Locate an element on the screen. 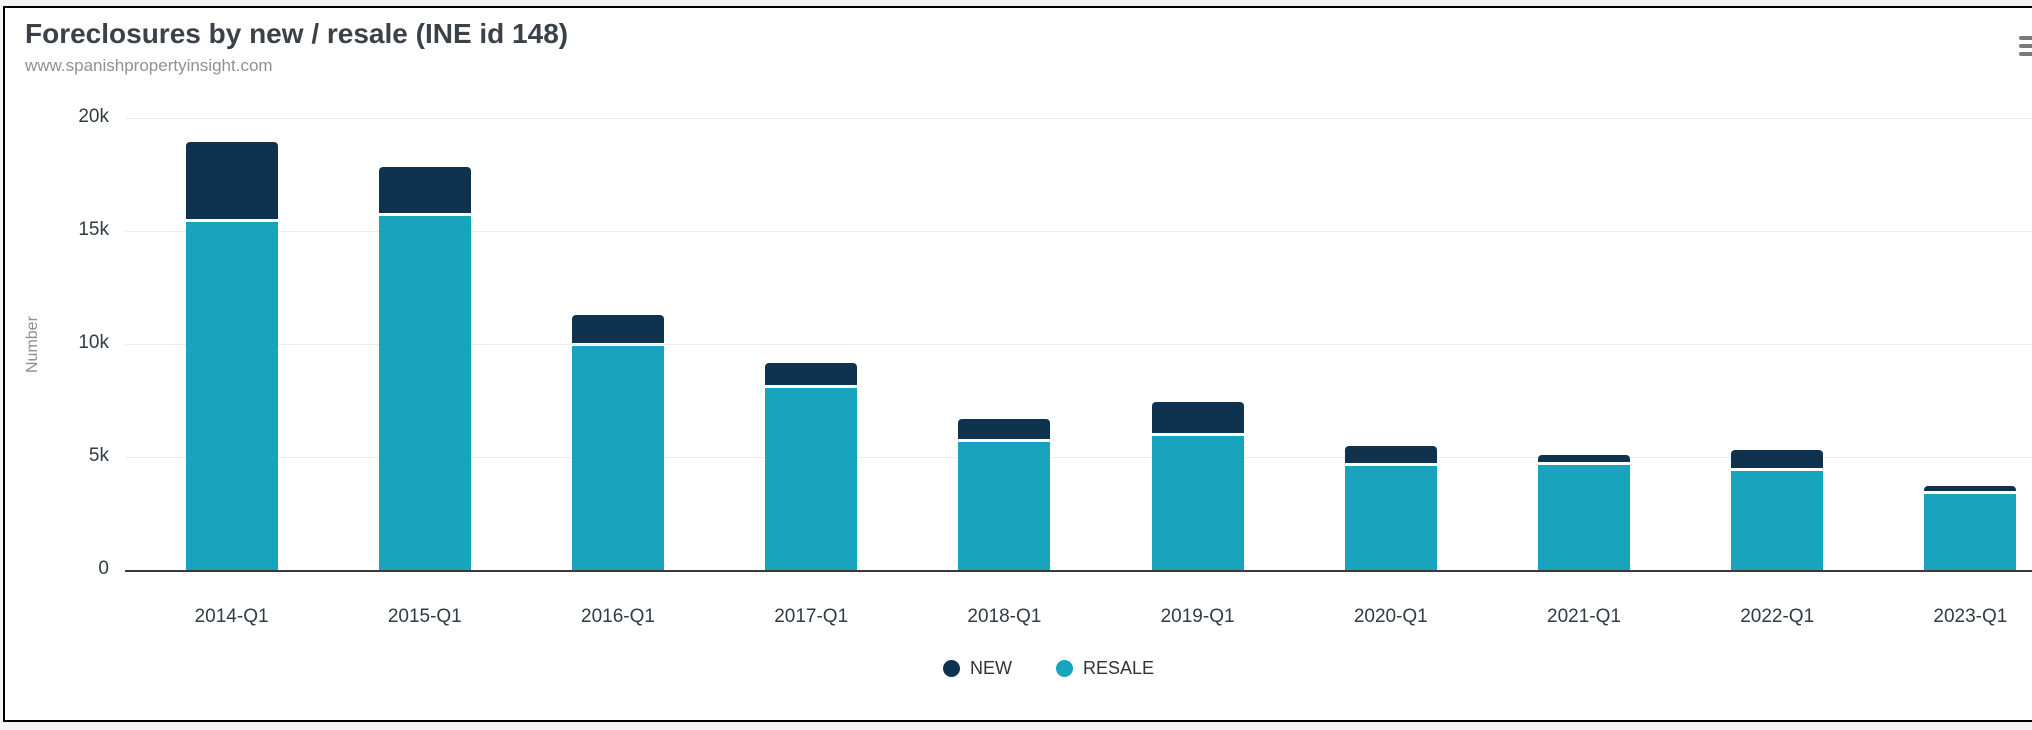  x-axis-label: 2016-Q1 is located at coordinates (618, 616).